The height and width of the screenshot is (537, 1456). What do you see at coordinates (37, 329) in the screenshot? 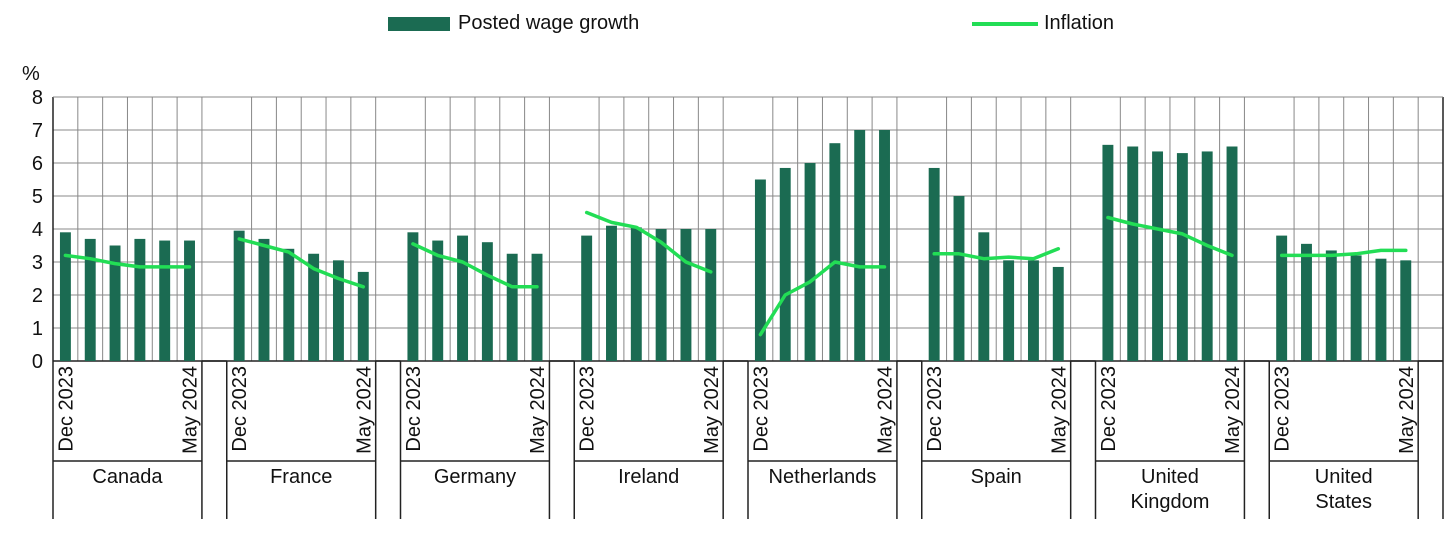
I see `y-tick-label: 1` at bounding box center [37, 329].